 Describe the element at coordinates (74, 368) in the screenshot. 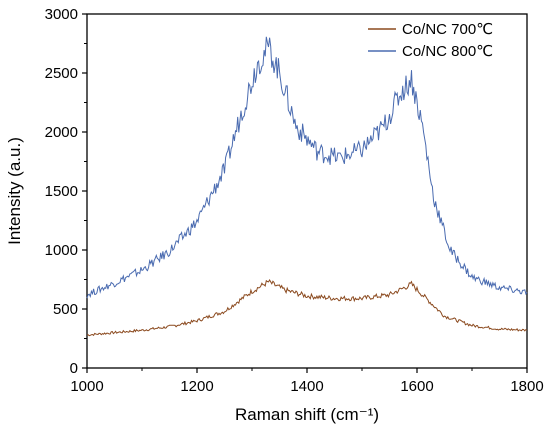

I see `y-tick-label: 0` at that location.